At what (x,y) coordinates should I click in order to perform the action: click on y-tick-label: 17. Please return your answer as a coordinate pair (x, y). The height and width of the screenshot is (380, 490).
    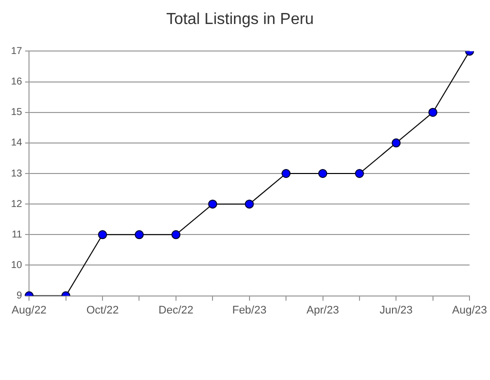
    Looking at the image, I should click on (17, 51).